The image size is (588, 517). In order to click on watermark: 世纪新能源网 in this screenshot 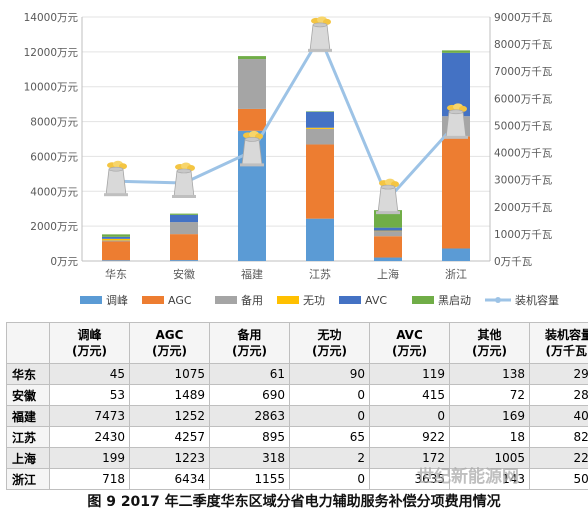, I will do `click(468, 477)`.